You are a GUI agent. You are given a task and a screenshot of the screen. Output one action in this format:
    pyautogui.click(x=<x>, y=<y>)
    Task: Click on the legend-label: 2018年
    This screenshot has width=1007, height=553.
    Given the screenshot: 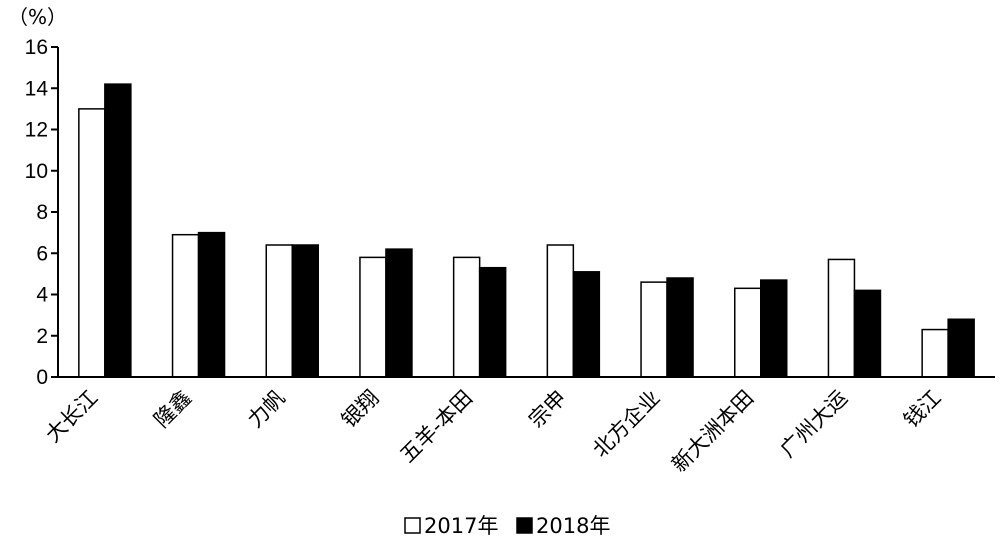 What is the action you would take?
    pyautogui.click(x=573, y=526)
    